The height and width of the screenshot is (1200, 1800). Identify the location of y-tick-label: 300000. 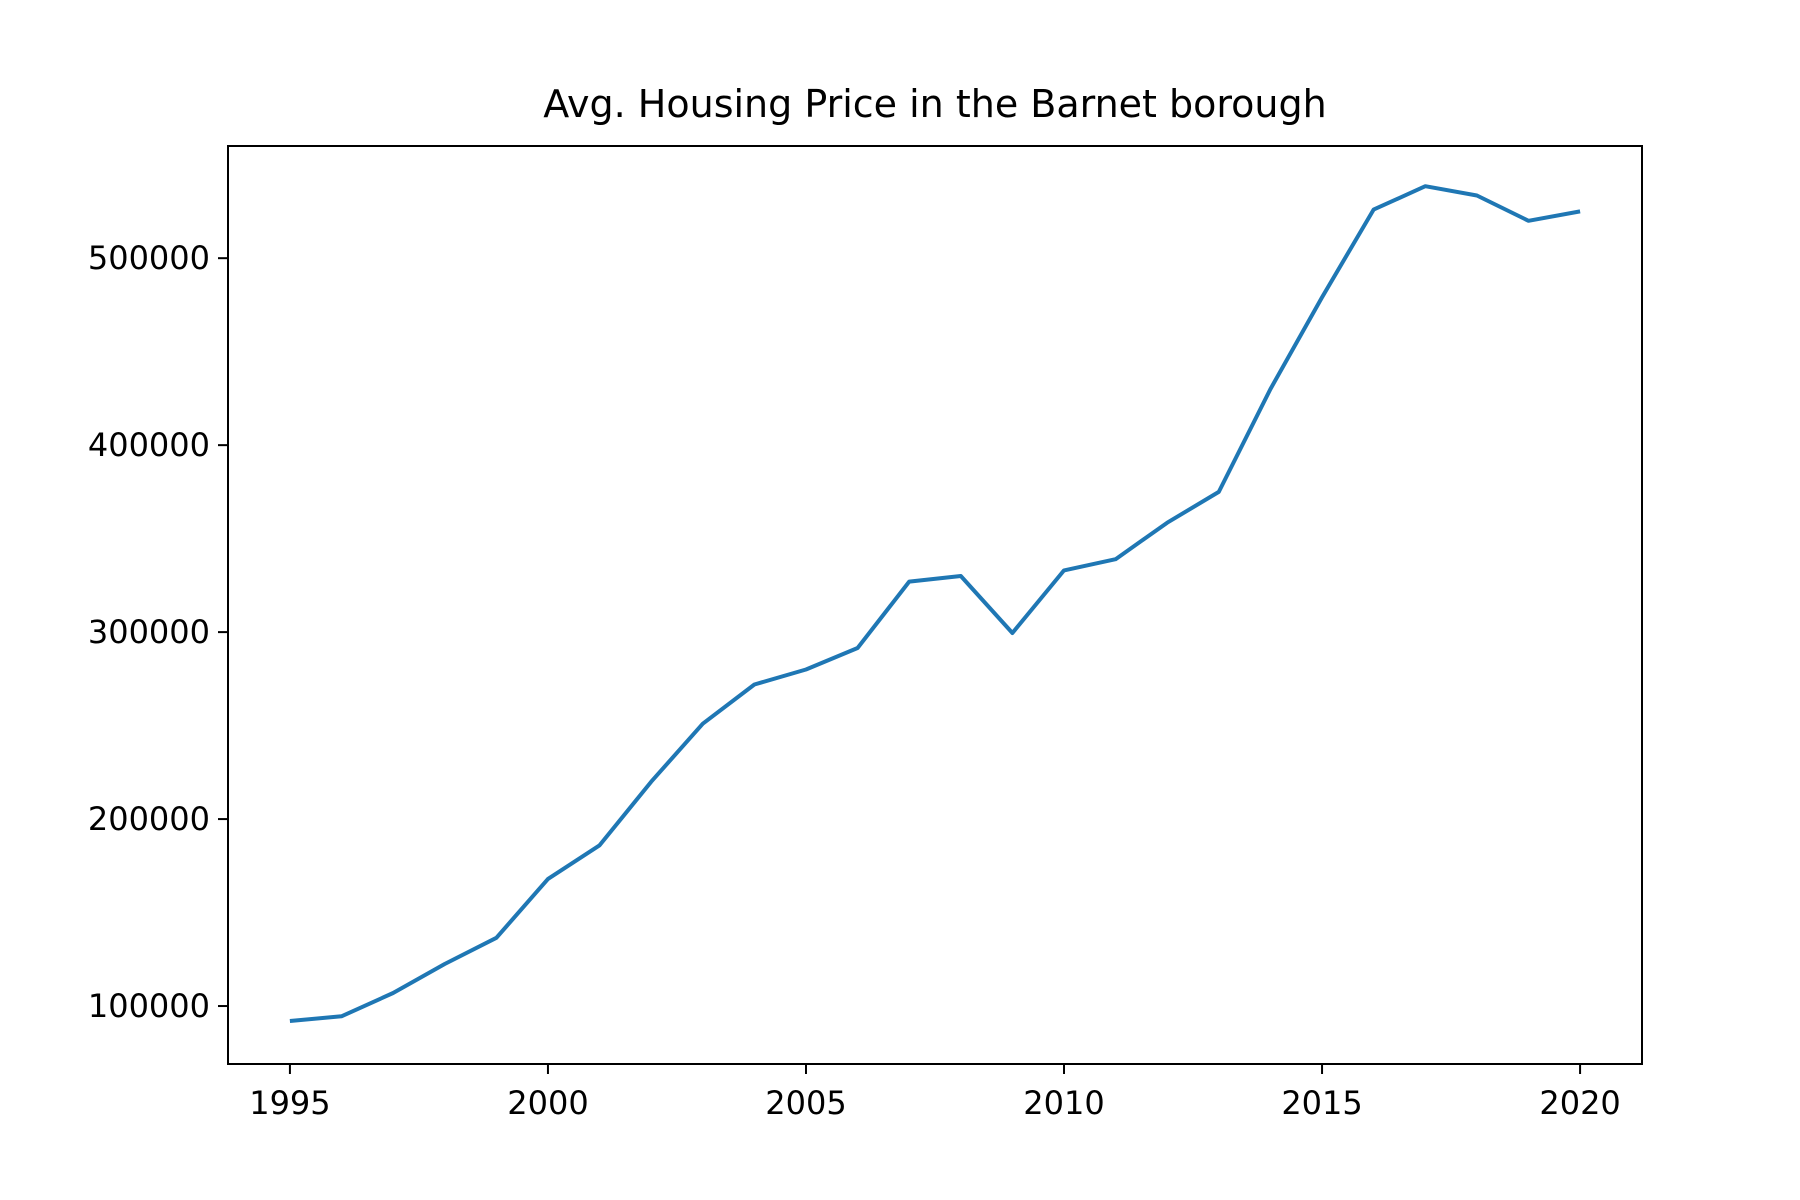
(149, 632).